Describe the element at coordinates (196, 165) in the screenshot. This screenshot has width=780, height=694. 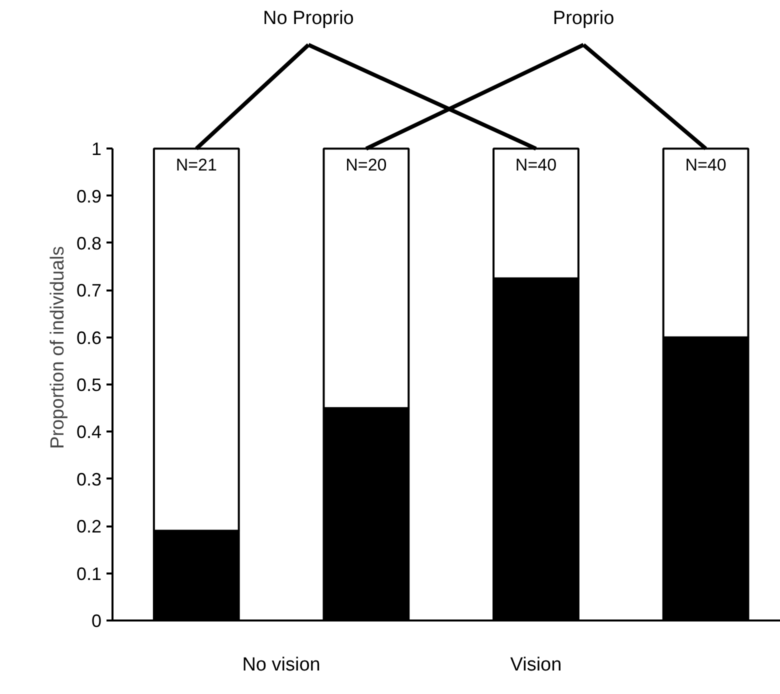
I see `annotation: N=21` at that location.